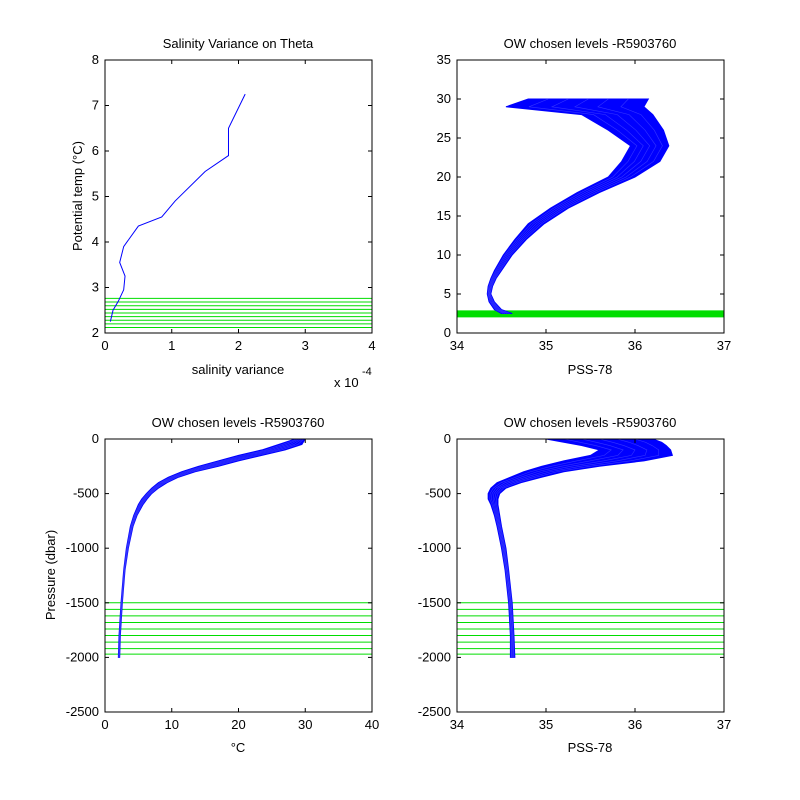  What do you see at coordinates (95, 59) in the screenshot?
I see `y-tick-label: 8` at bounding box center [95, 59].